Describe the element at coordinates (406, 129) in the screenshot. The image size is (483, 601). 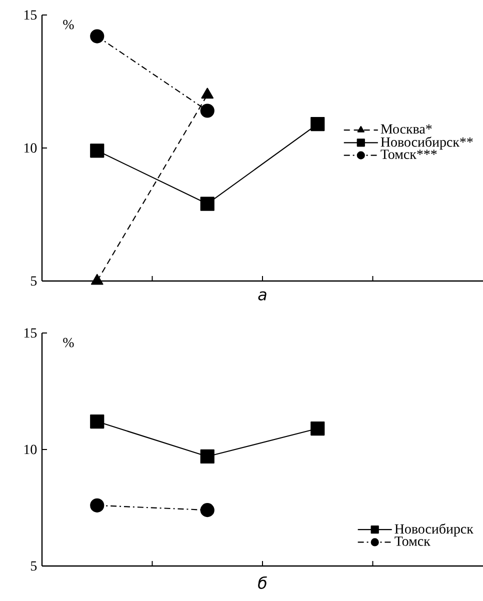
I see `legend-label: Москва*` at that location.